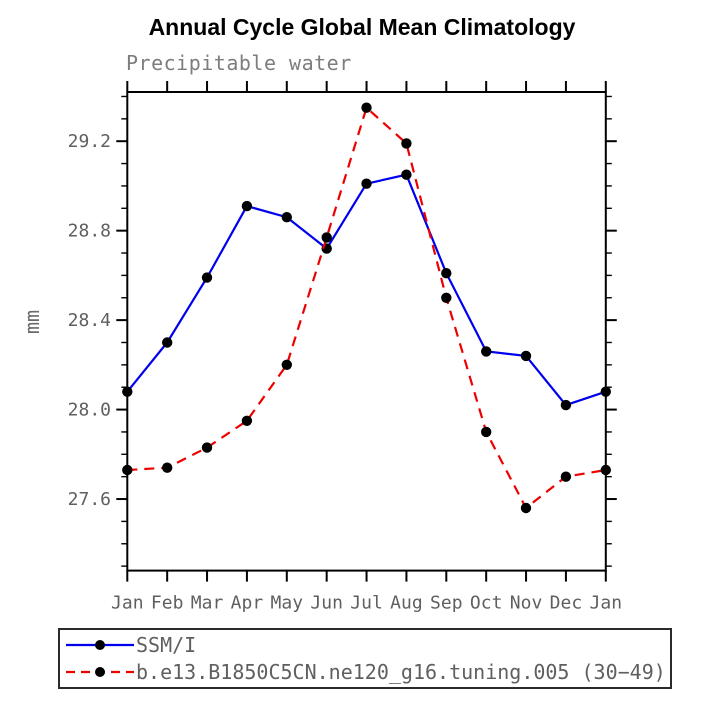  Describe the element at coordinates (100, 671) in the screenshot. I see `legend-line-dashed-icon` at that location.